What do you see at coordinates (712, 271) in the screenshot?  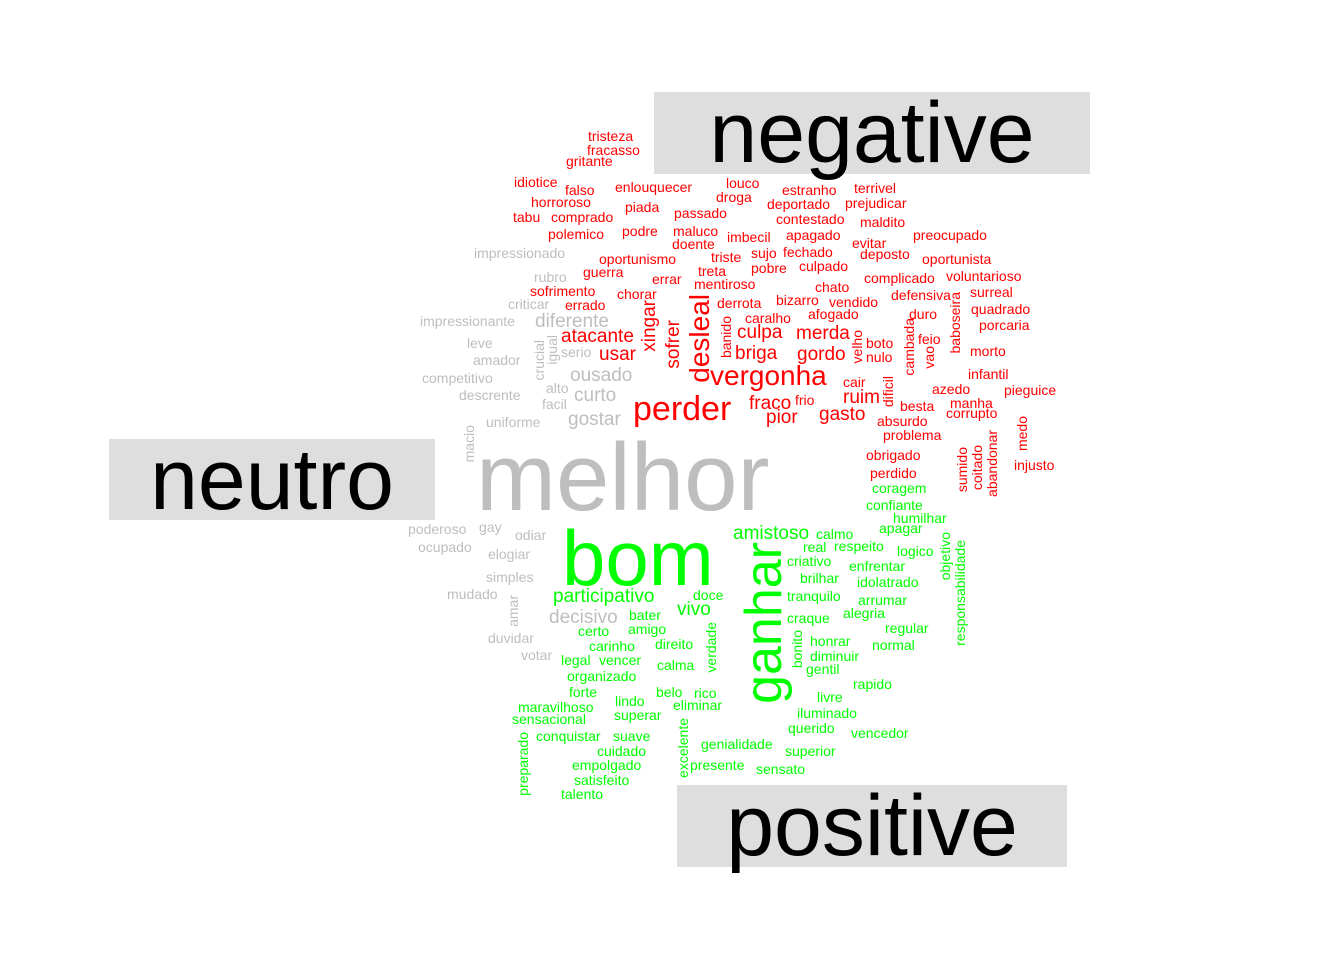 I see `word-negative-treta: treta` at bounding box center [712, 271].